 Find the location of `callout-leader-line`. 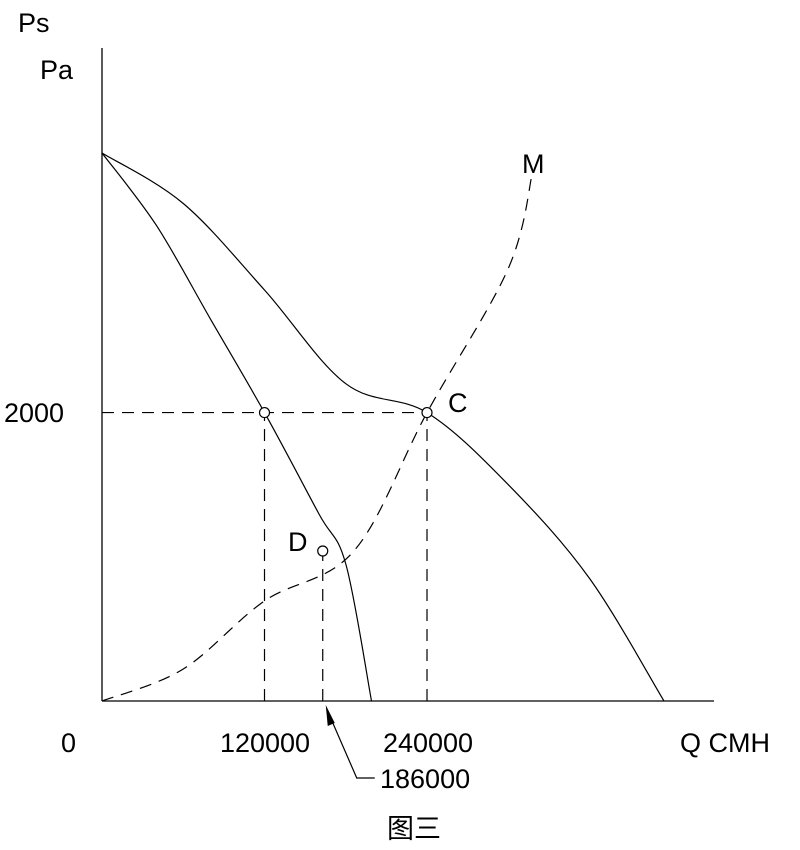

callout-leader-line is located at coordinates (350, 743).